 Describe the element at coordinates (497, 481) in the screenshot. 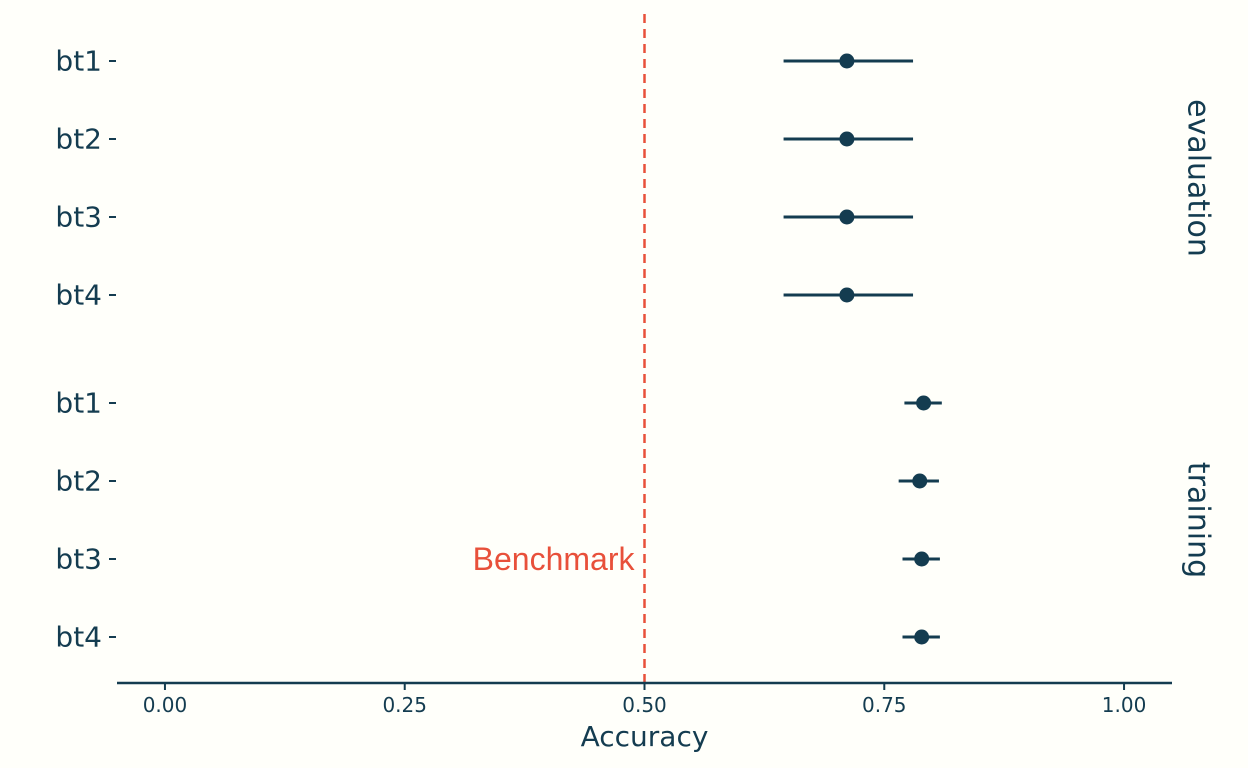

I see `row-training-bt2: bt2` at that location.